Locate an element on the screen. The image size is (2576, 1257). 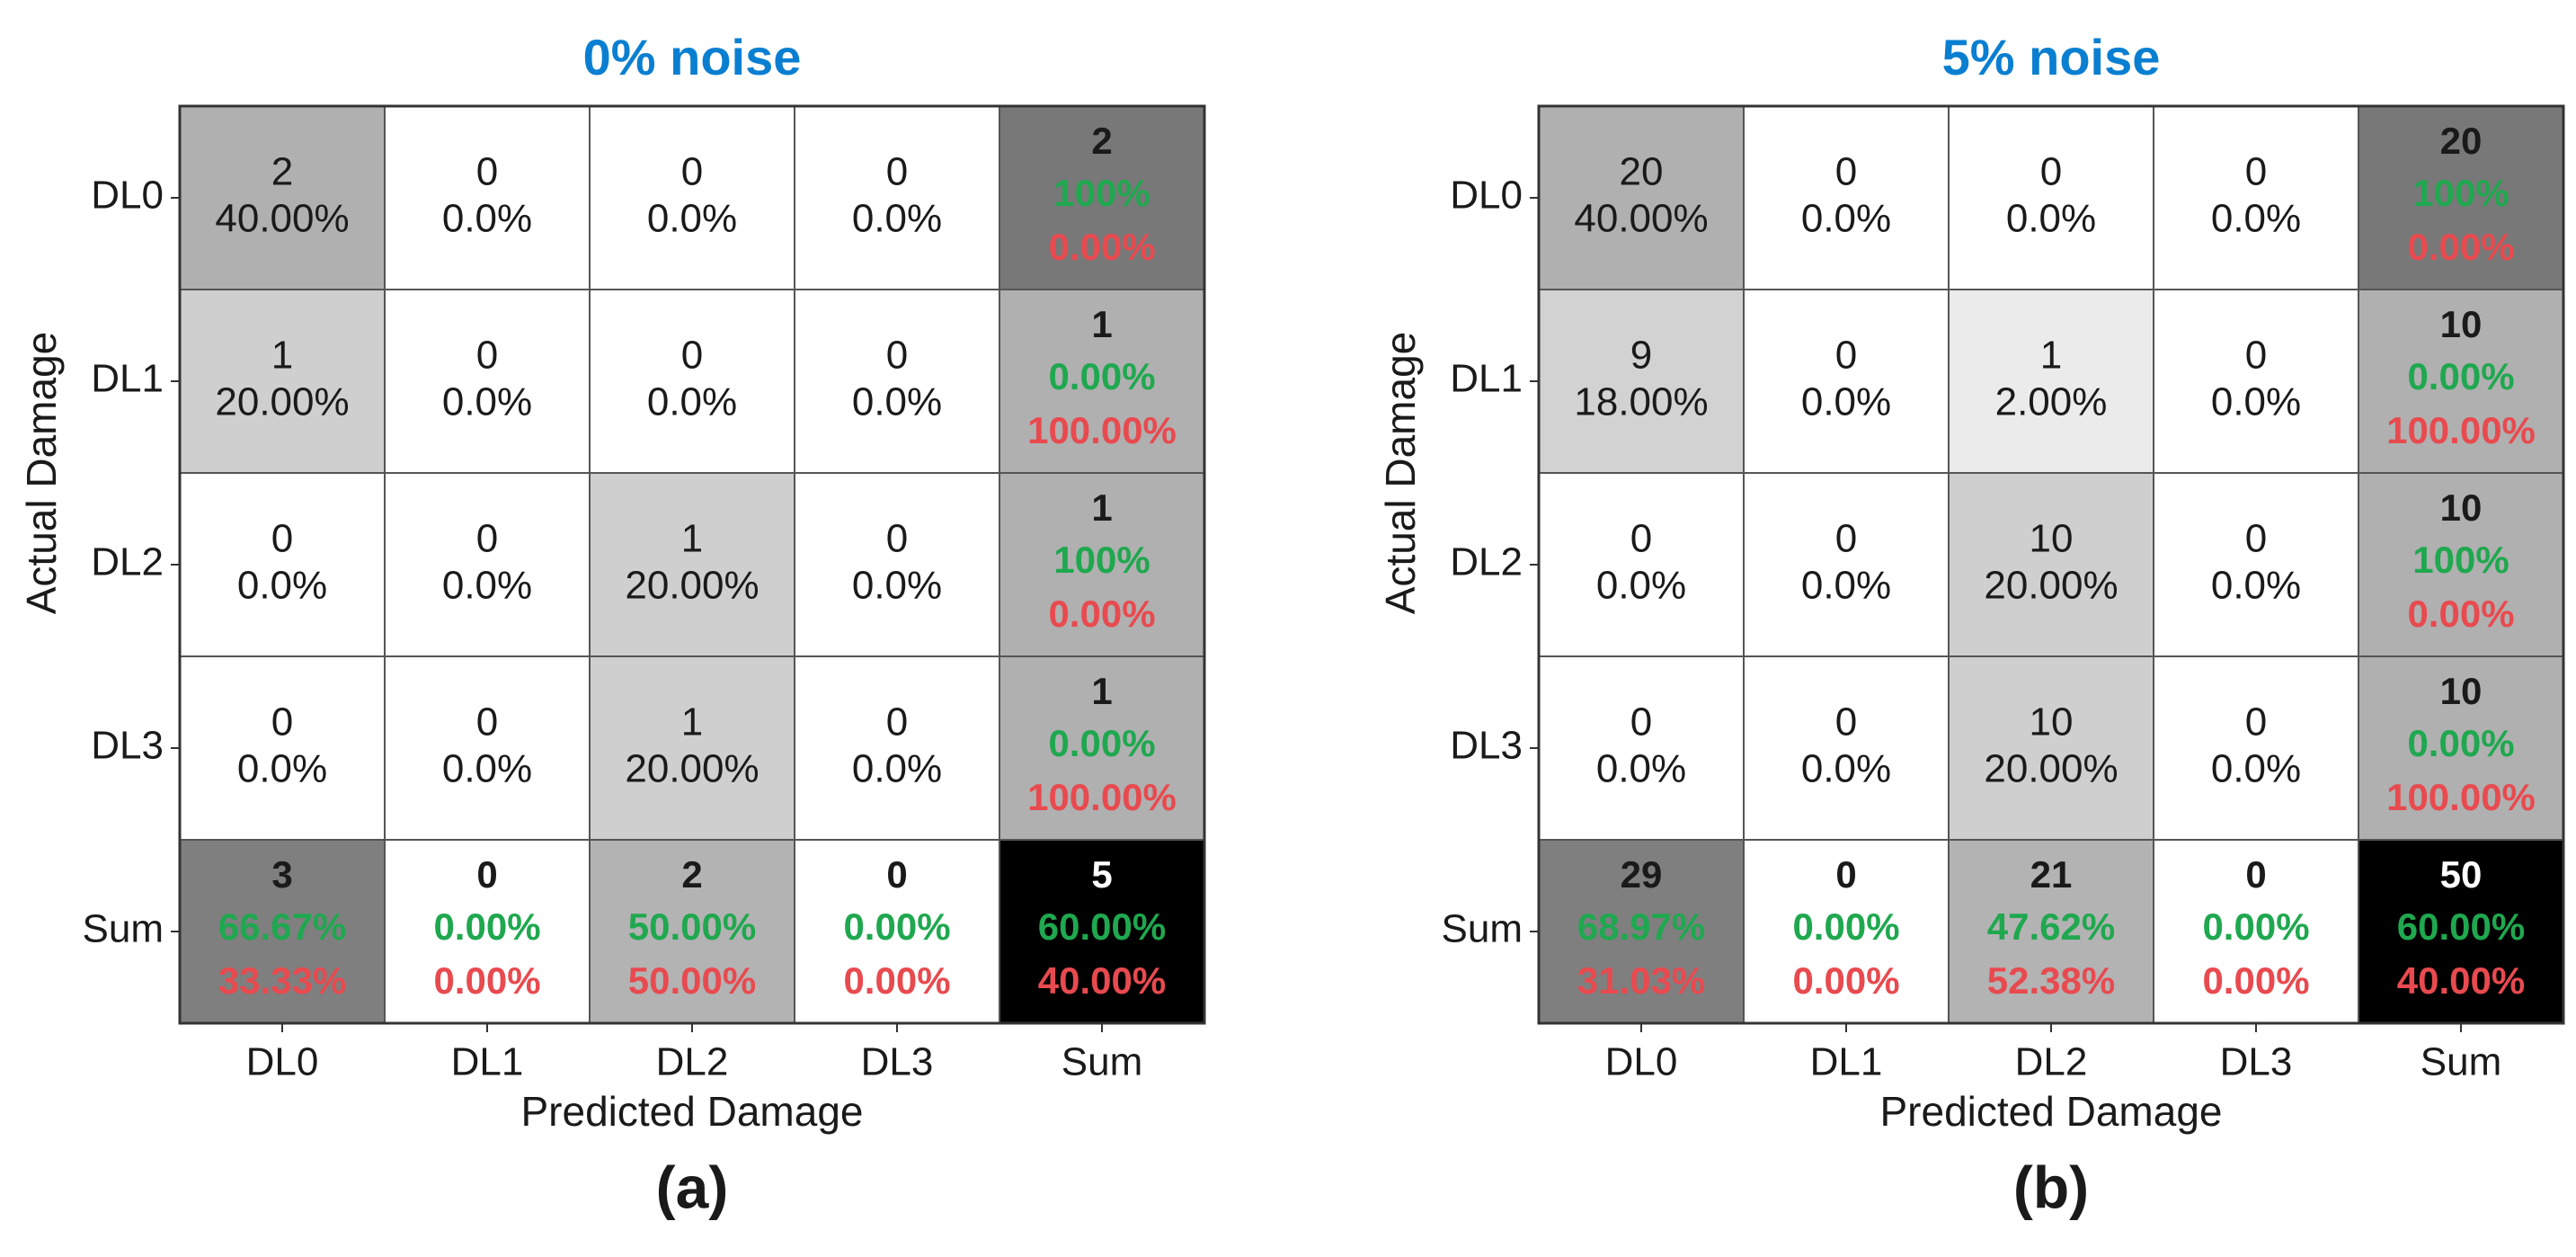
matrix-cell: 20 100% 0.00% is located at coordinates (2461, 197).